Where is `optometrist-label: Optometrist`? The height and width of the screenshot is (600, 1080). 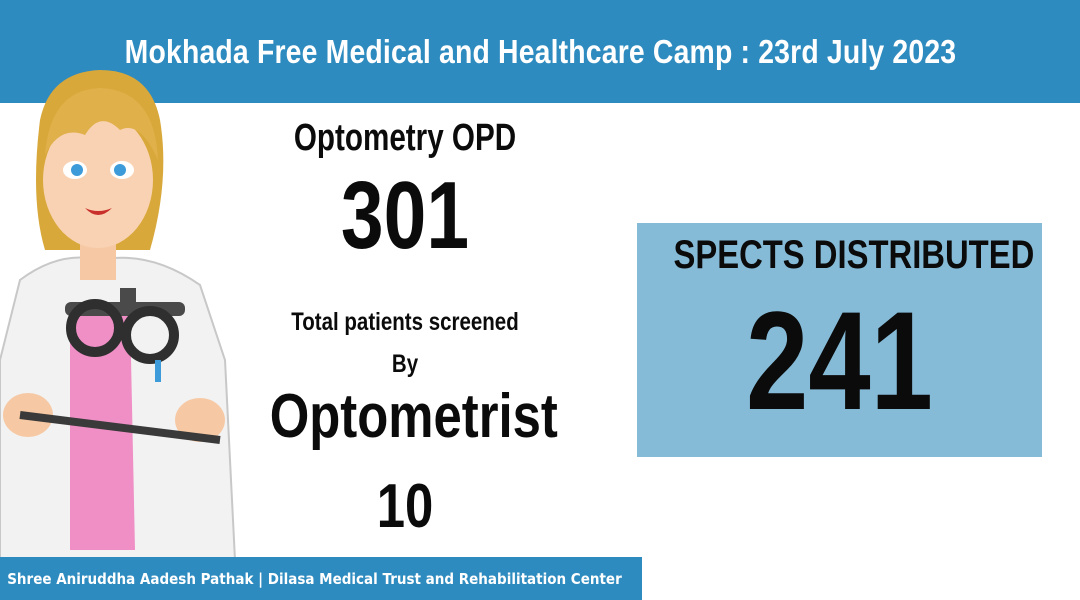 optometrist-label: Optometrist is located at coordinates (413, 416).